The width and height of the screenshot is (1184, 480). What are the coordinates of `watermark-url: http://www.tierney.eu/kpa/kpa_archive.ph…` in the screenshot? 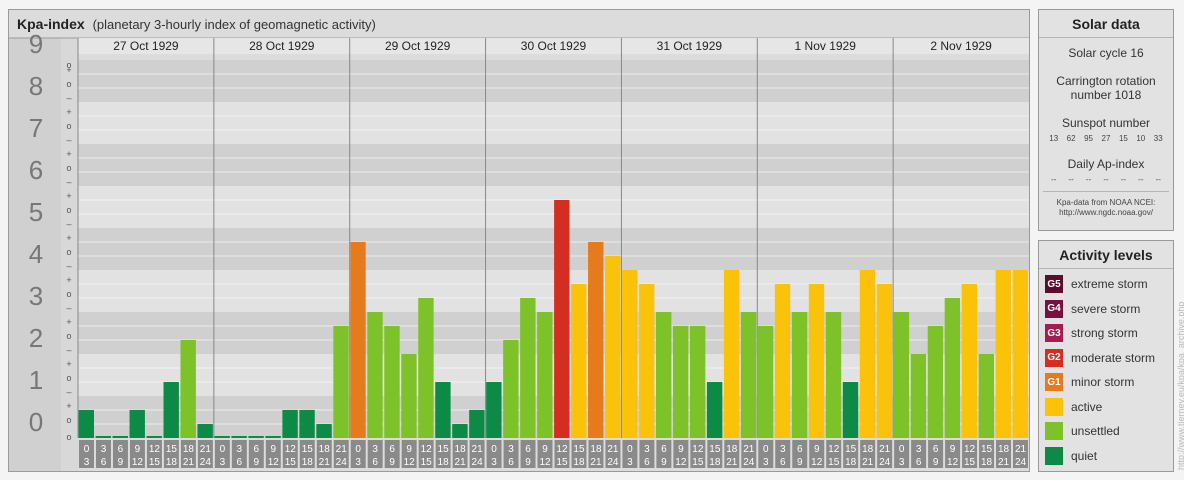 It's located at (1180, 385).